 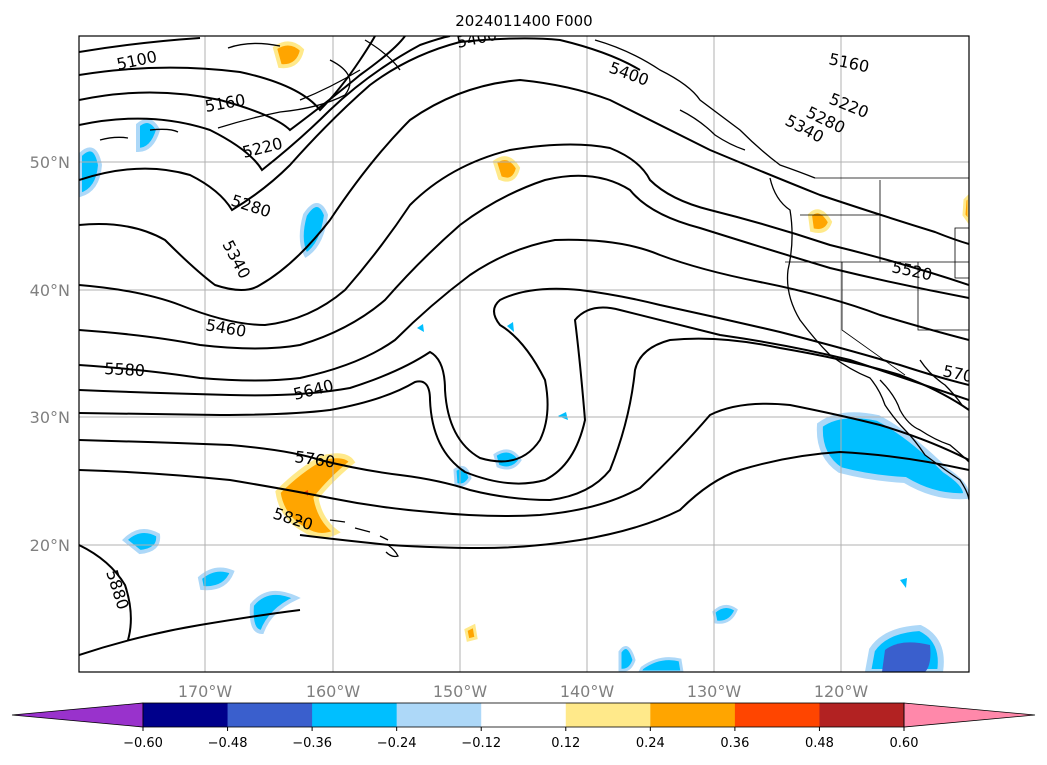 I want to click on lon-label-170w: 170°W, so click(x=205, y=691).